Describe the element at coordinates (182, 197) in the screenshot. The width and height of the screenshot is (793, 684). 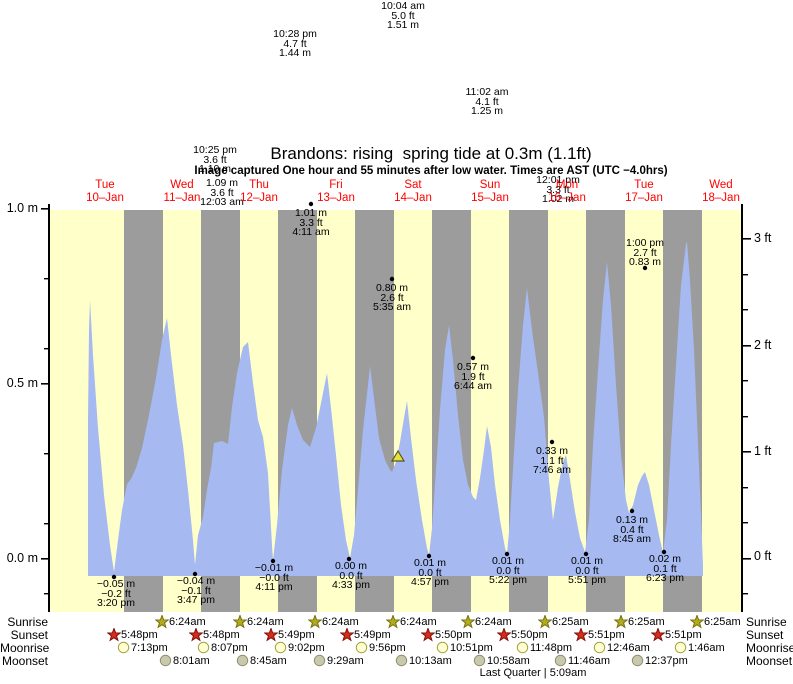
I see `day-date: 11–Jan` at that location.